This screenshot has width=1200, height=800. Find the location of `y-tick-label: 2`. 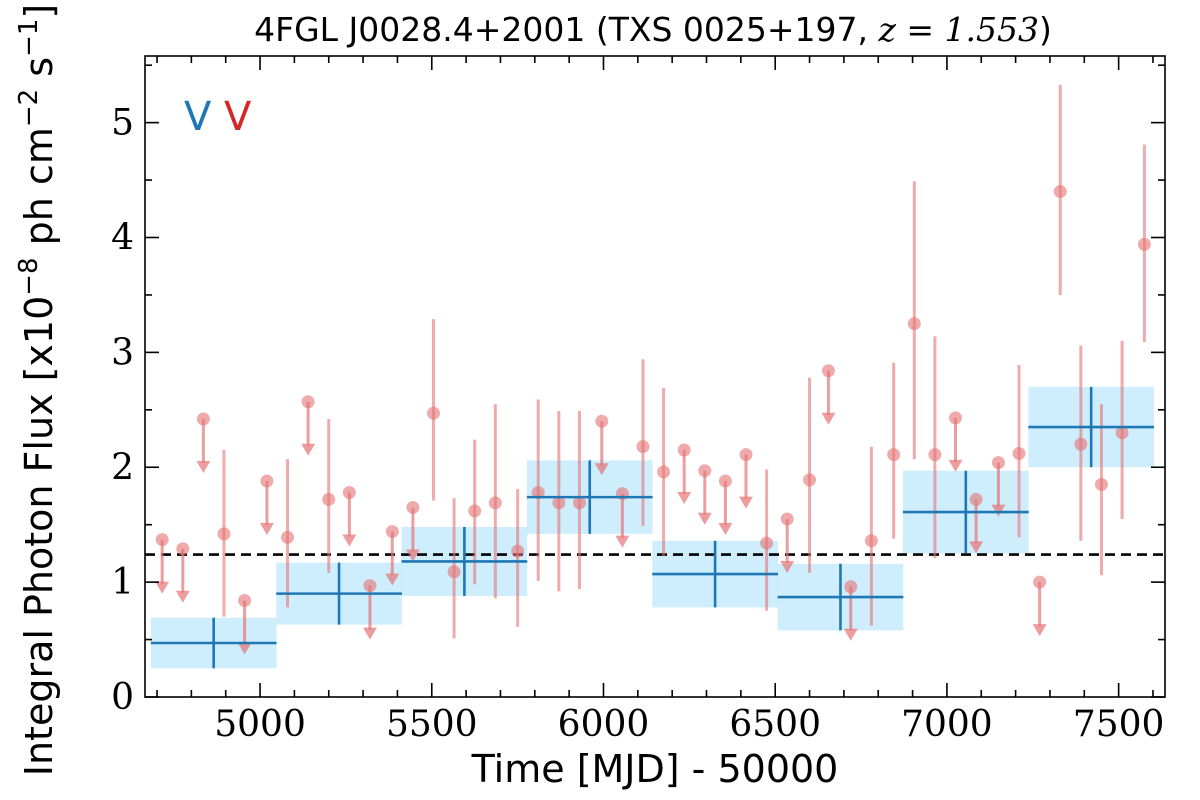

y-tick-label: 2 is located at coordinates (122, 467).